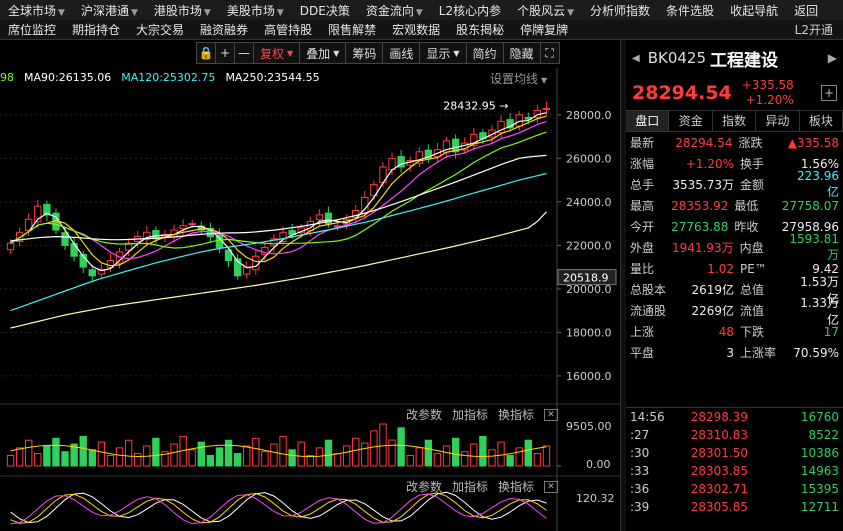 The height and width of the screenshot is (531, 843). What do you see at coordinates (690, 10) in the screenshot?
I see `menu-item: 条件选股` at bounding box center [690, 10].